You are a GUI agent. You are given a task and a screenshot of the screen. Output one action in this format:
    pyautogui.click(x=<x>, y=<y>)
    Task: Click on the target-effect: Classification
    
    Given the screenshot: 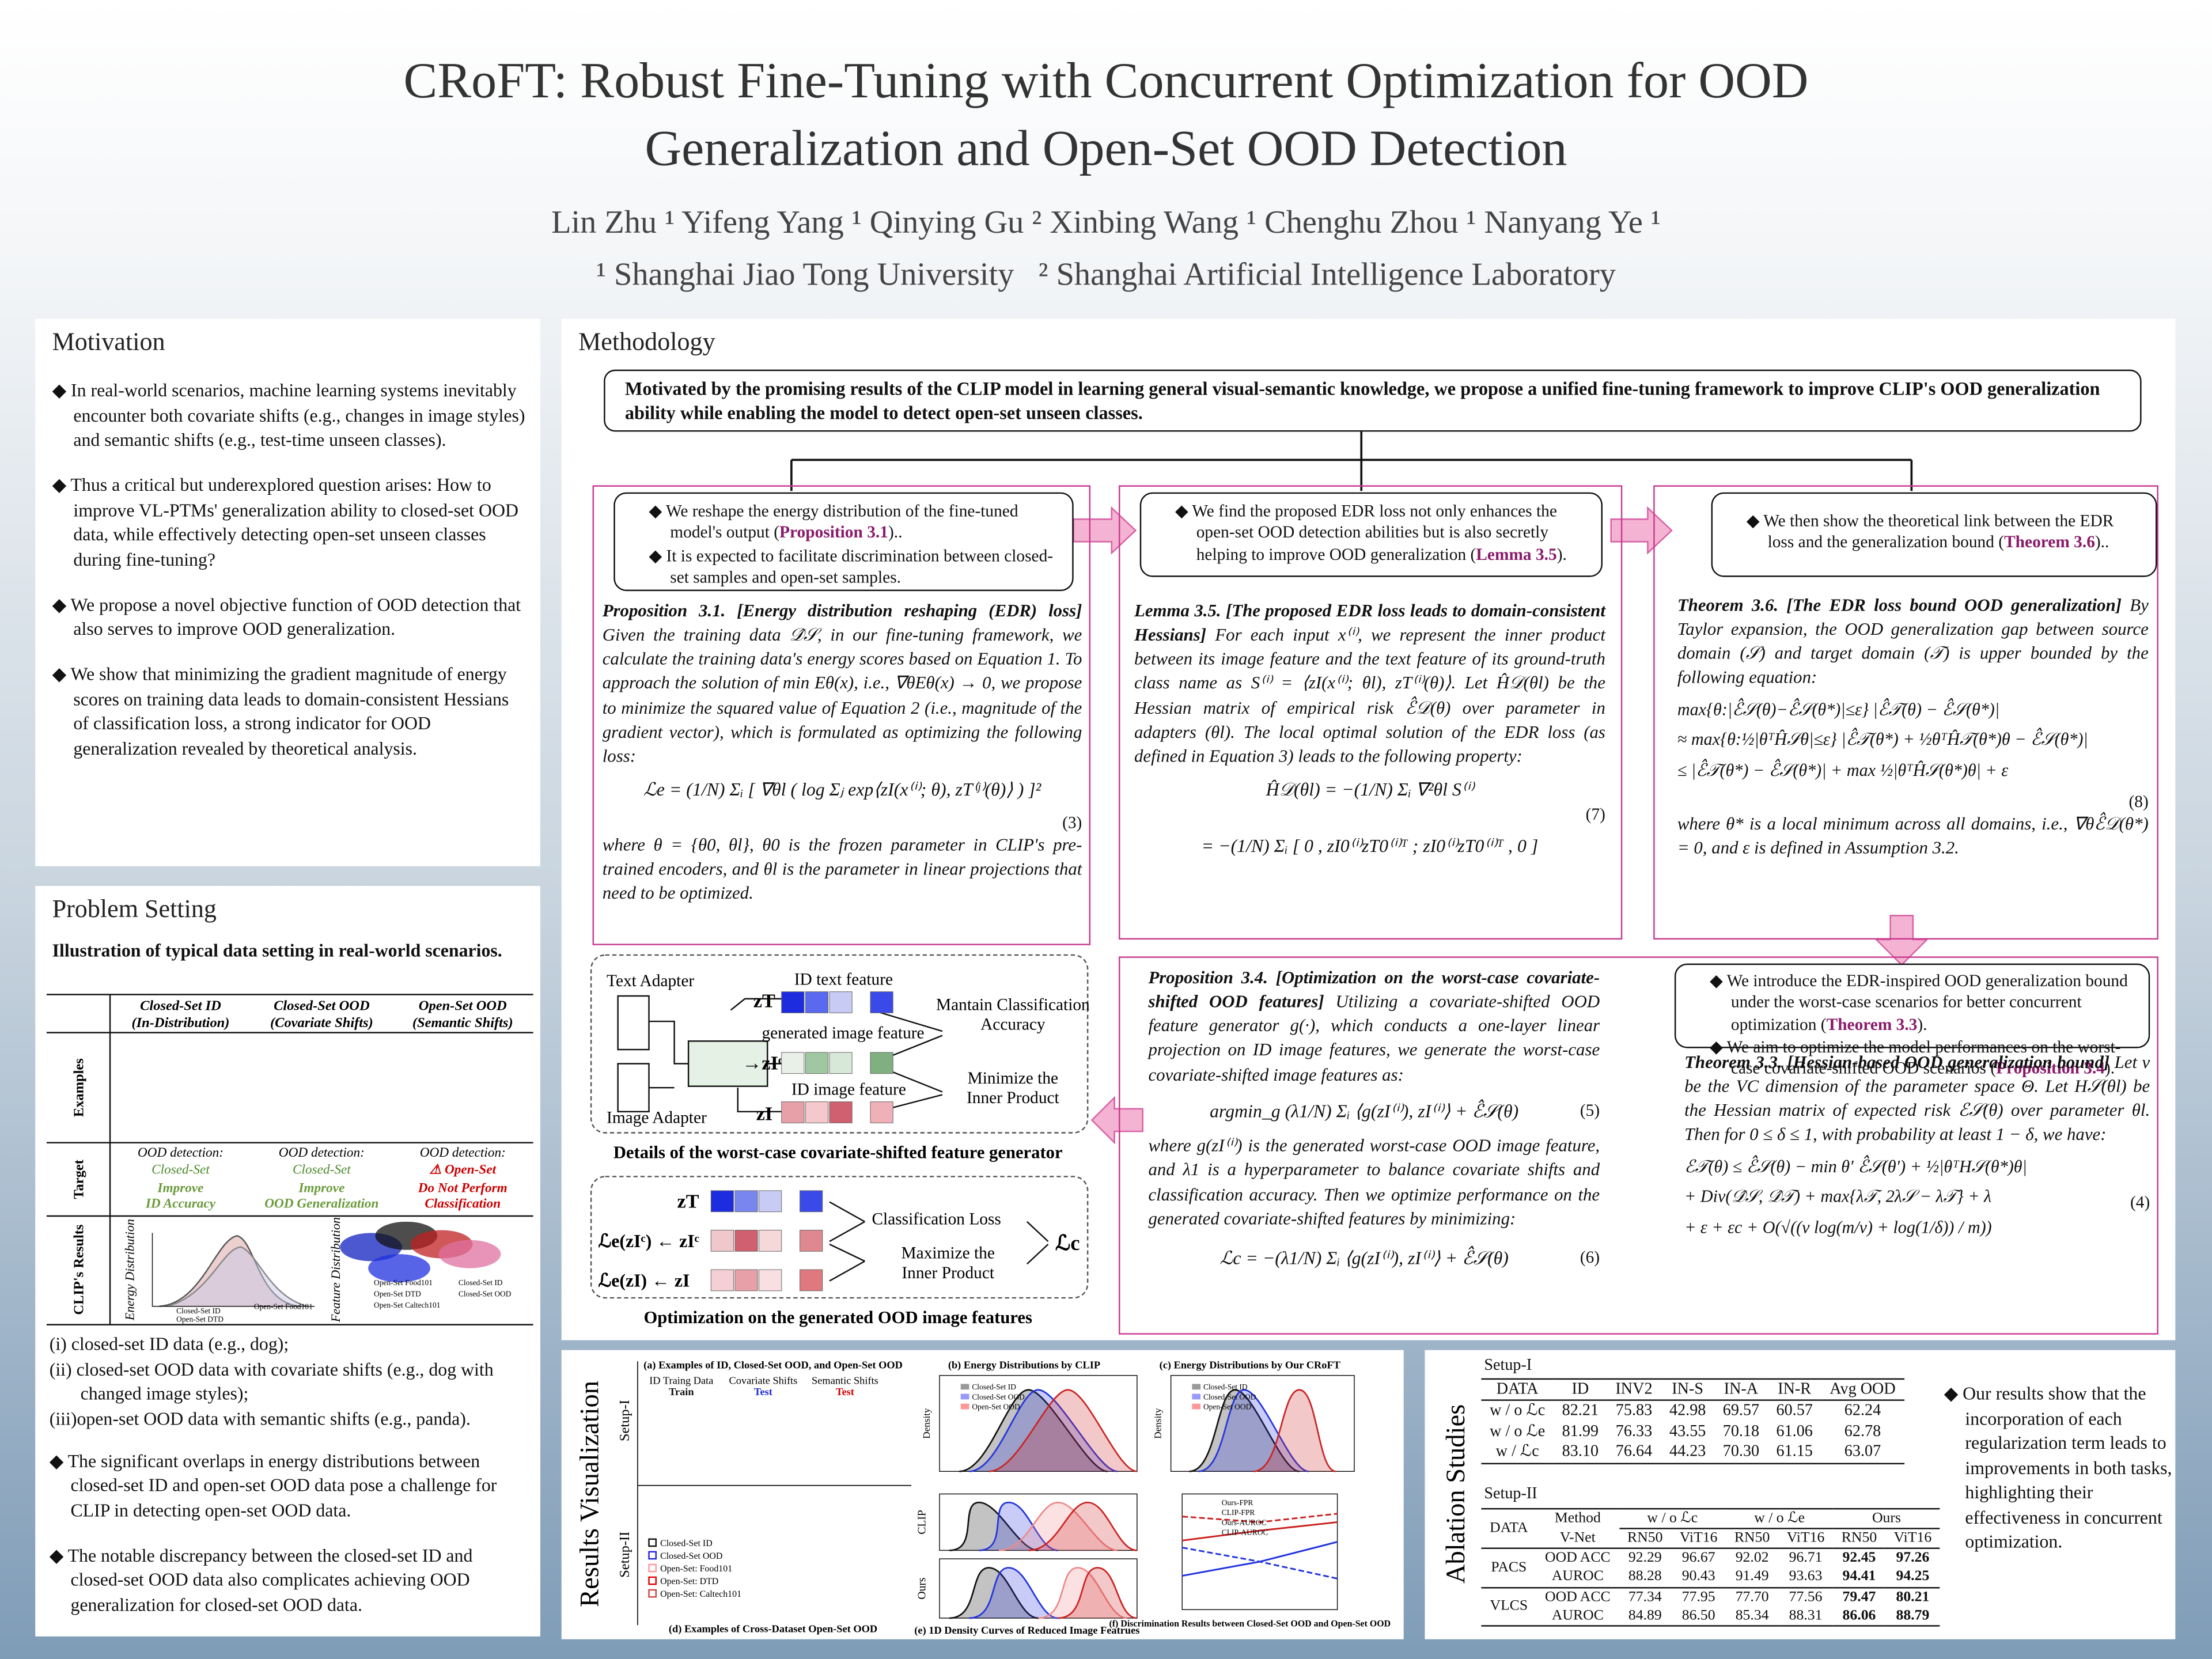 What is the action you would take?
    pyautogui.click(x=463, y=1203)
    